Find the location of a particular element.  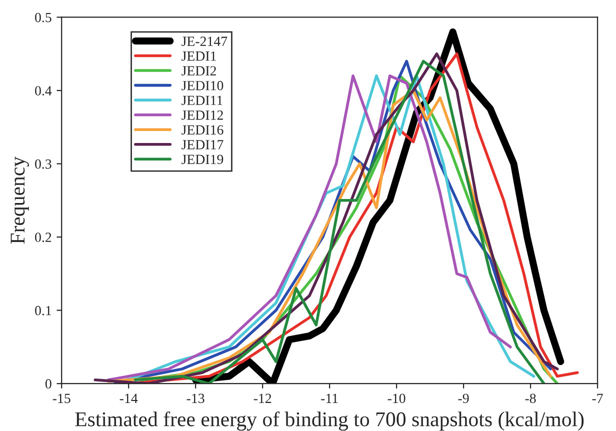

x-tick-label: -7 is located at coordinates (597, 398).